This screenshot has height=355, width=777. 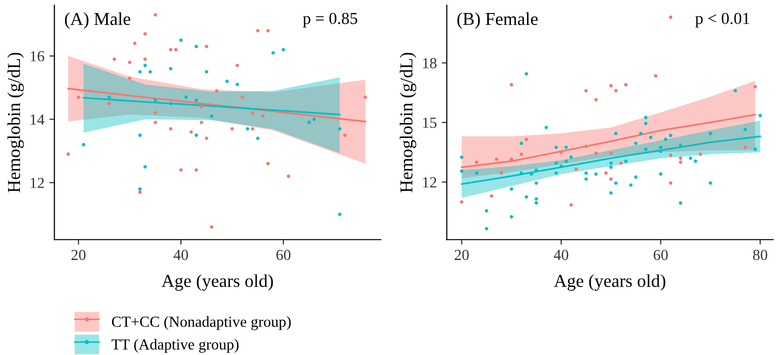 I want to click on x-tick-label: 80, so click(x=760, y=255).